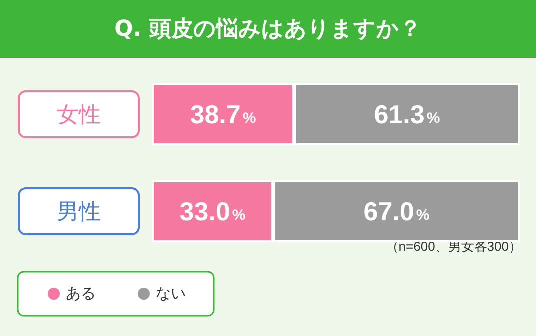 The image size is (536, 336). What do you see at coordinates (397, 211) in the screenshot?
I see `data-label: 67.0%` at bounding box center [397, 211].